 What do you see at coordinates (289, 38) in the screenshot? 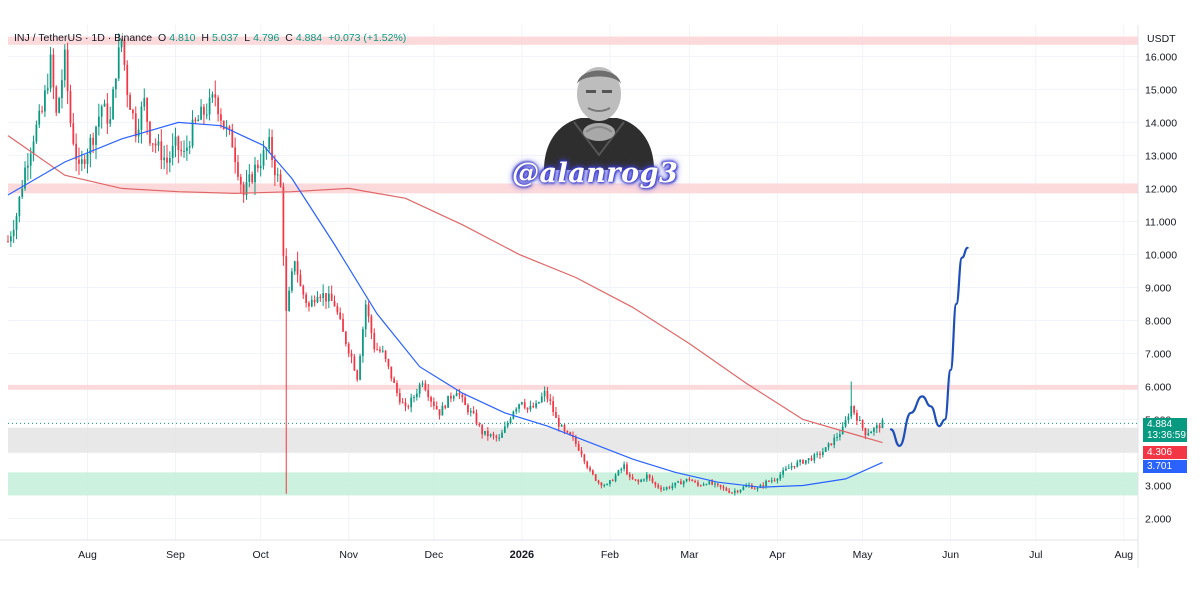
I see `close-label: C` at bounding box center [289, 38].